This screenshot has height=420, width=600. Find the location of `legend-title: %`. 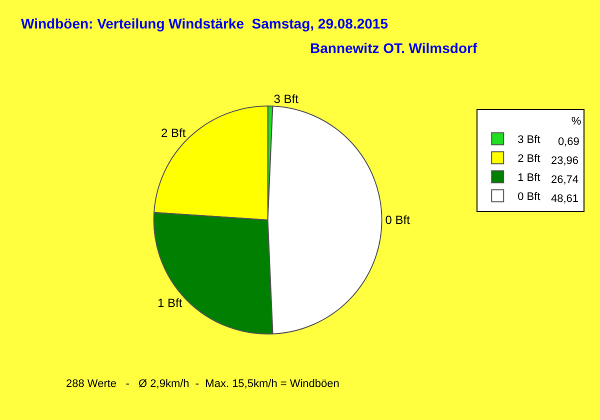

legend-title: % is located at coordinates (531, 121).